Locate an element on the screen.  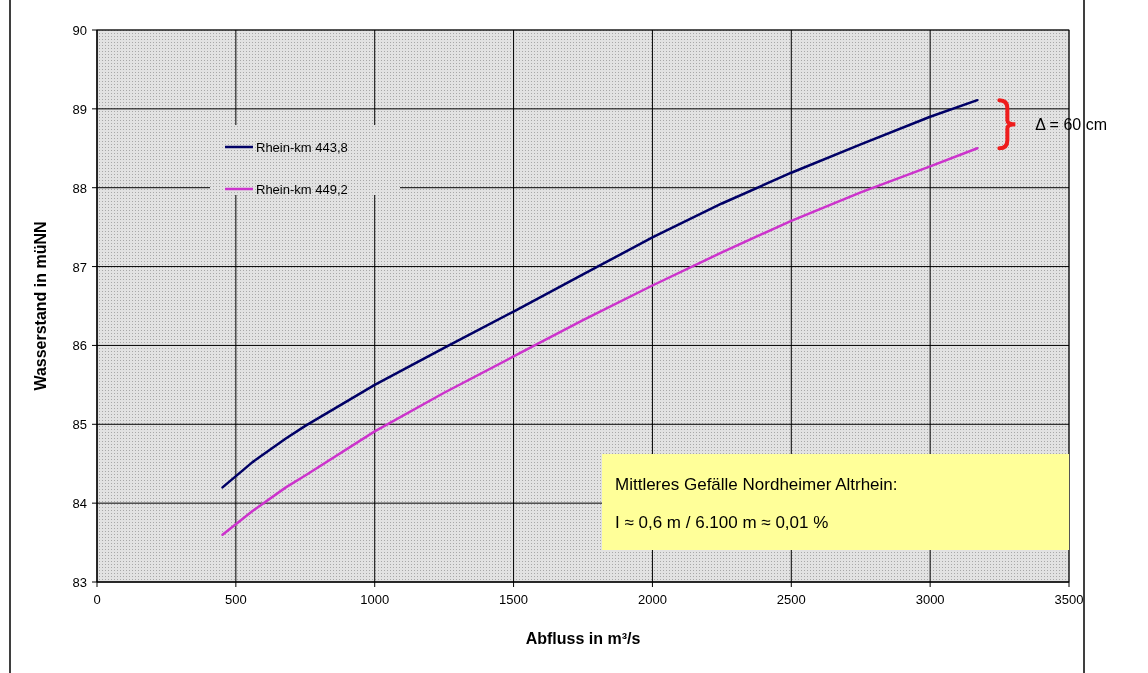
x-axis-title: Abfluss in m³/s is located at coordinates (583, 638).